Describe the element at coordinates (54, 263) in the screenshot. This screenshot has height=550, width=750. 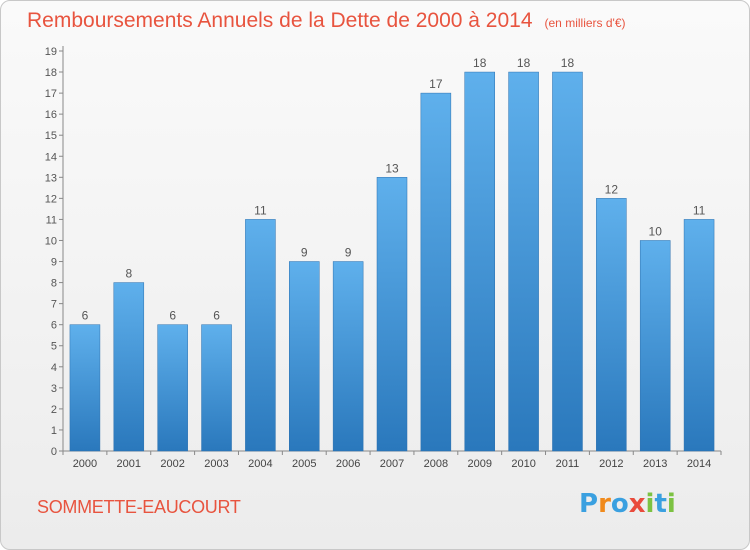
I see `y-tick-label: 9` at that location.